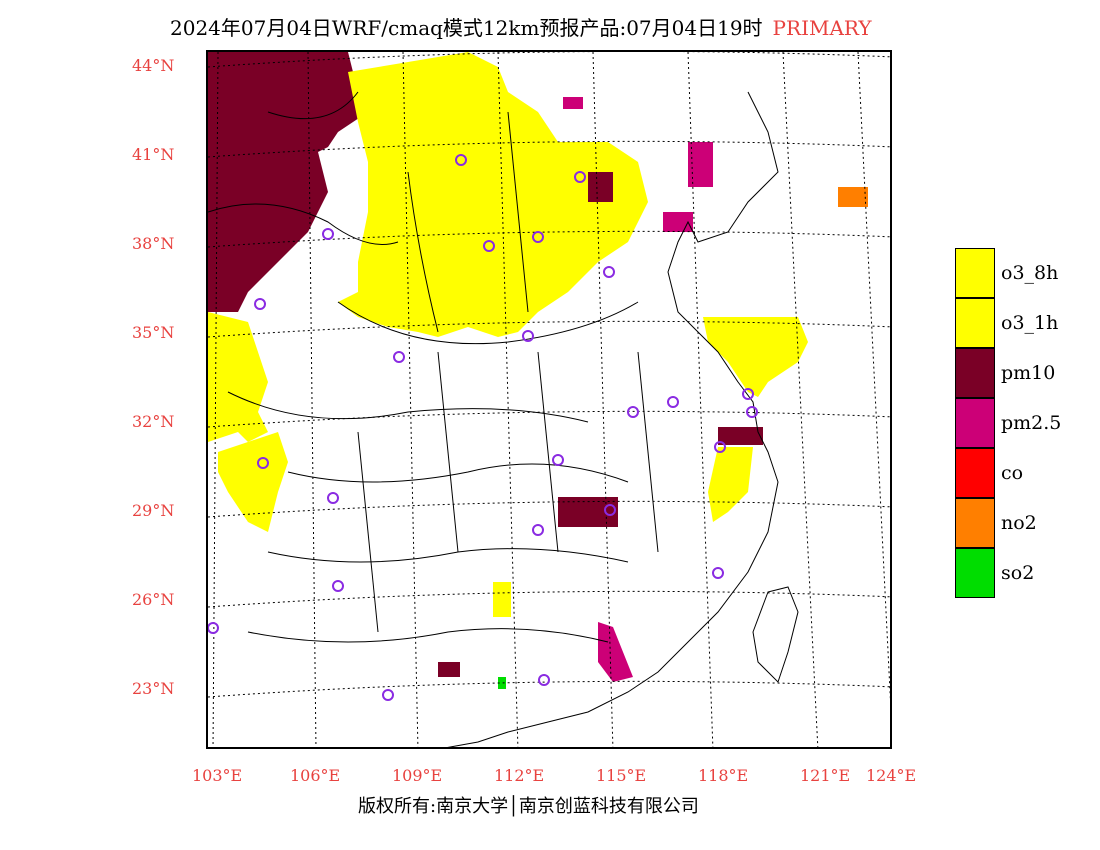  I want to click on o3-region-west, so click(238, 377).